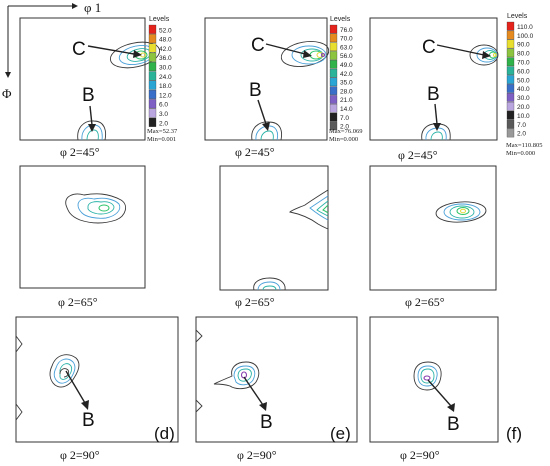  I want to click on legend-level-label: 50.0, so click(523, 80).